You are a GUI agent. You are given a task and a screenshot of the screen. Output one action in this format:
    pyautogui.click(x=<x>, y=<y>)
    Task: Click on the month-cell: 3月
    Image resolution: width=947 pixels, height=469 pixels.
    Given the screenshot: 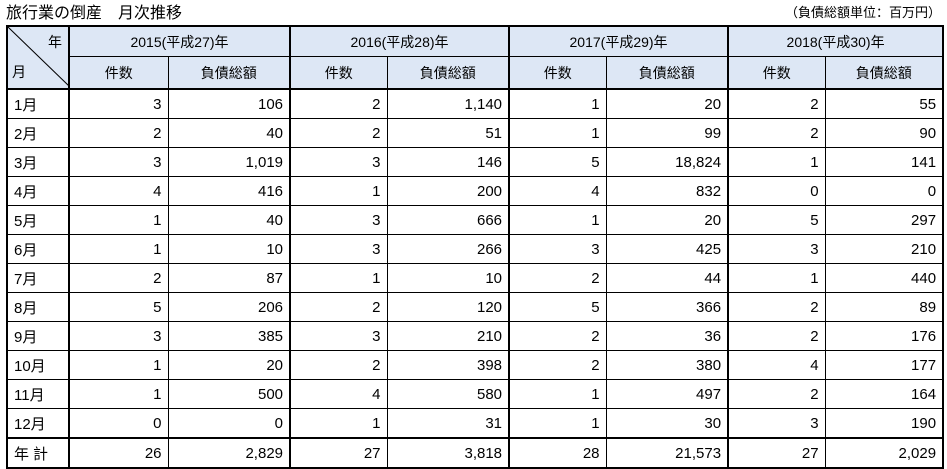 What is the action you would take?
    pyautogui.click(x=38, y=162)
    